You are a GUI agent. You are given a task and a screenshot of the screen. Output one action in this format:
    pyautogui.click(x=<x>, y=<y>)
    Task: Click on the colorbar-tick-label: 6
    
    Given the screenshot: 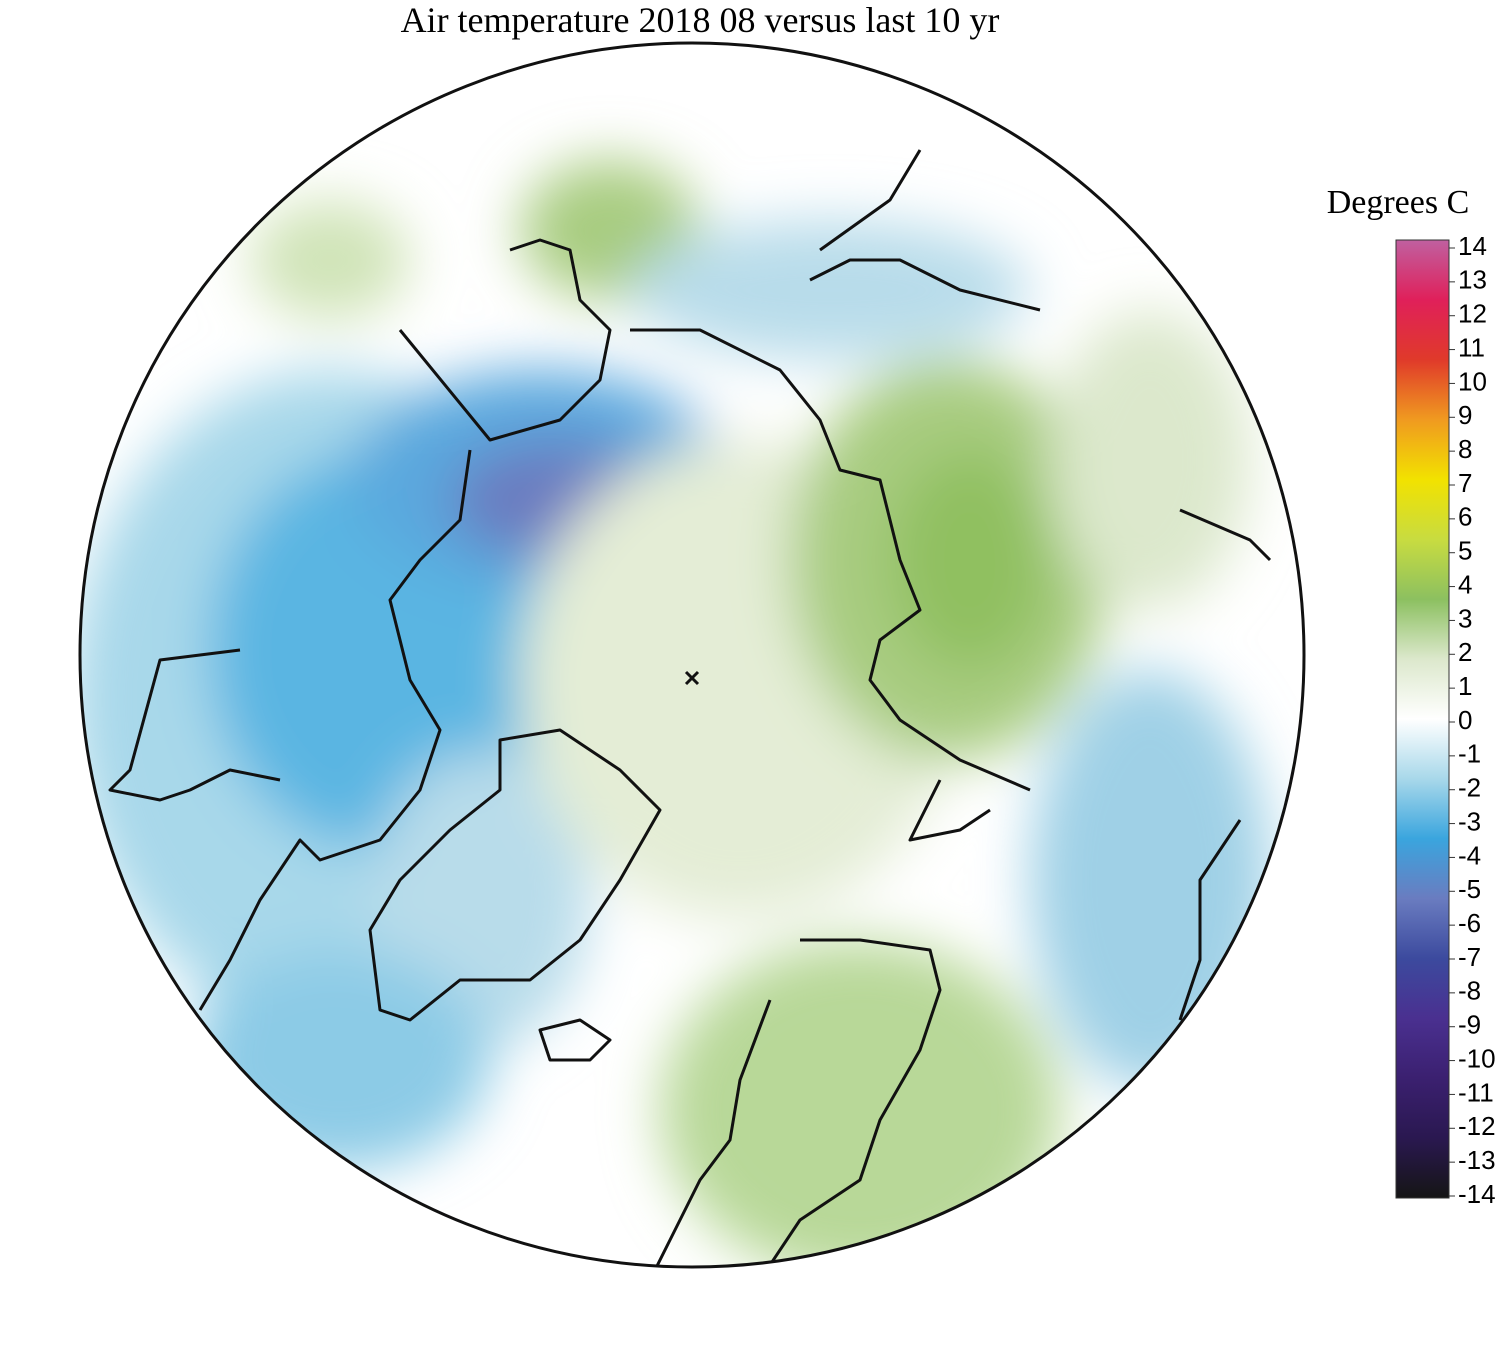 What is the action you would take?
    pyautogui.click(x=1465, y=517)
    